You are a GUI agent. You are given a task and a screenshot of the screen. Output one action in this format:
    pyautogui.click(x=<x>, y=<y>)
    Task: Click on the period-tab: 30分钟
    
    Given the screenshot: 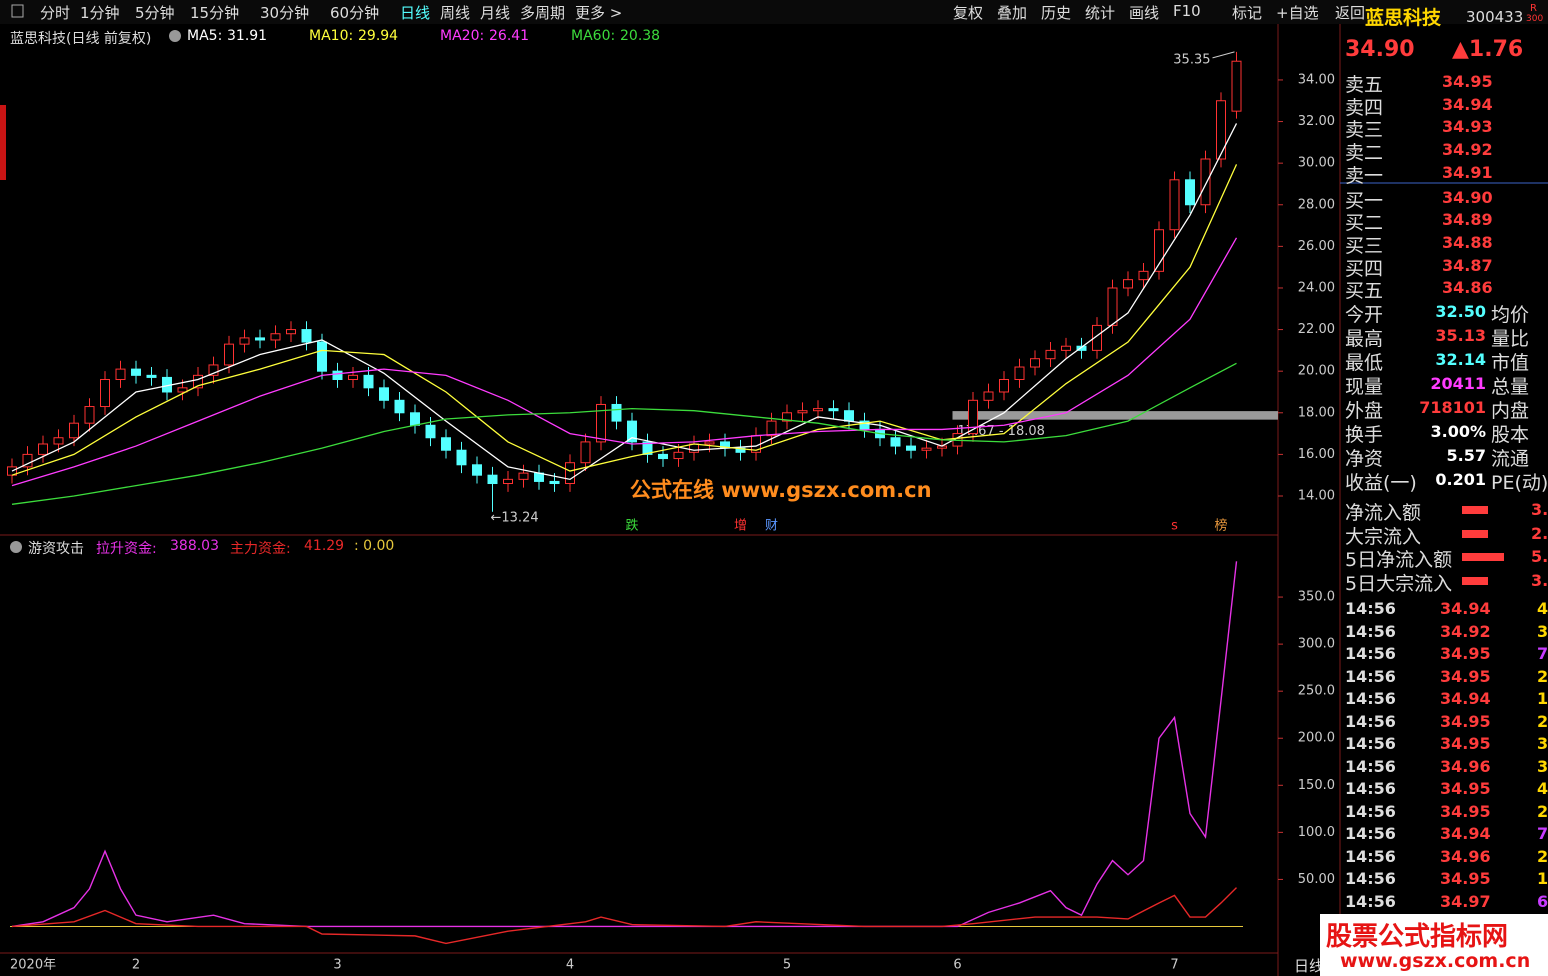 What is the action you would take?
    pyautogui.click(x=285, y=13)
    